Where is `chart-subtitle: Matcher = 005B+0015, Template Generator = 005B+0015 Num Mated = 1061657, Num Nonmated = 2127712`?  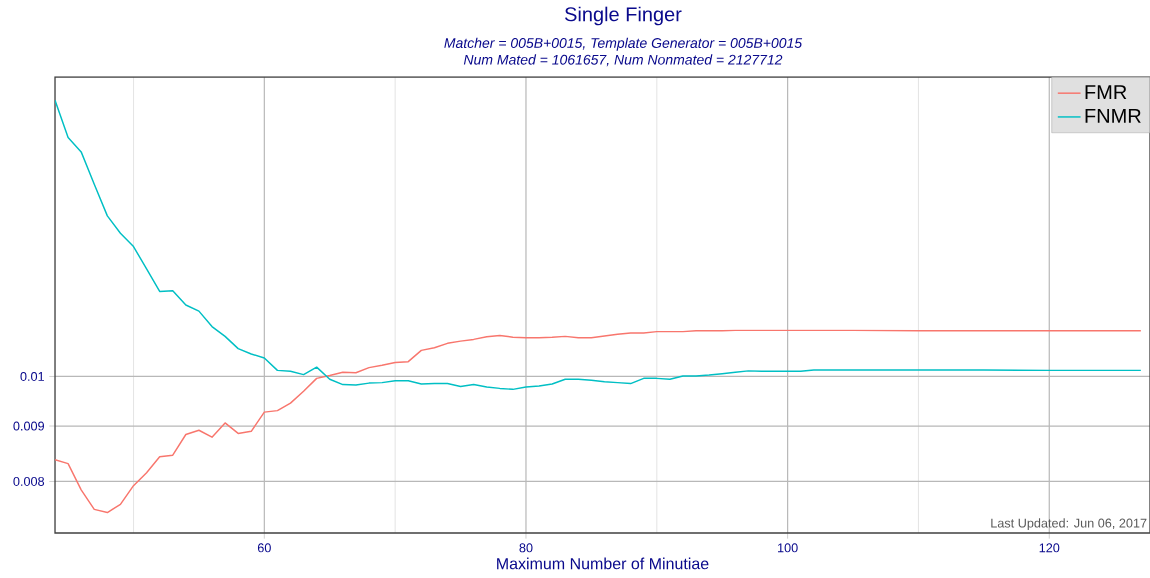 chart-subtitle: Matcher = 005B+0015, Template Generator = 005B+0015 Num Mated = 1061657, Num Nonmated = 2127712 is located at coordinates (623, 52).